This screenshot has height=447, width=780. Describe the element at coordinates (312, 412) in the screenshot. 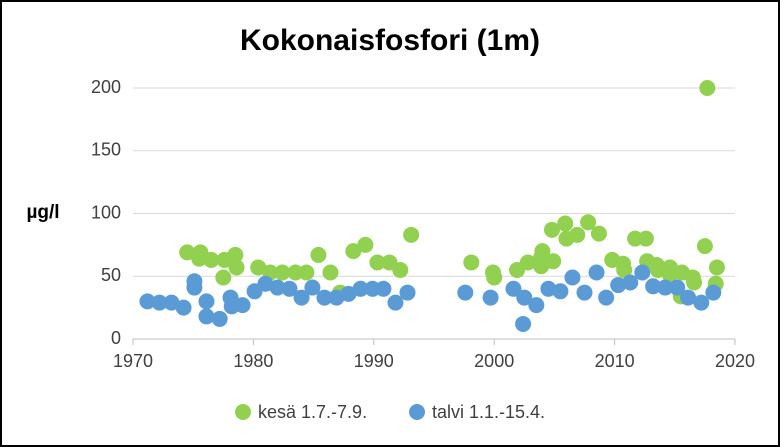

I see `legend-label: kesä 1.7.-7.9.` at that location.